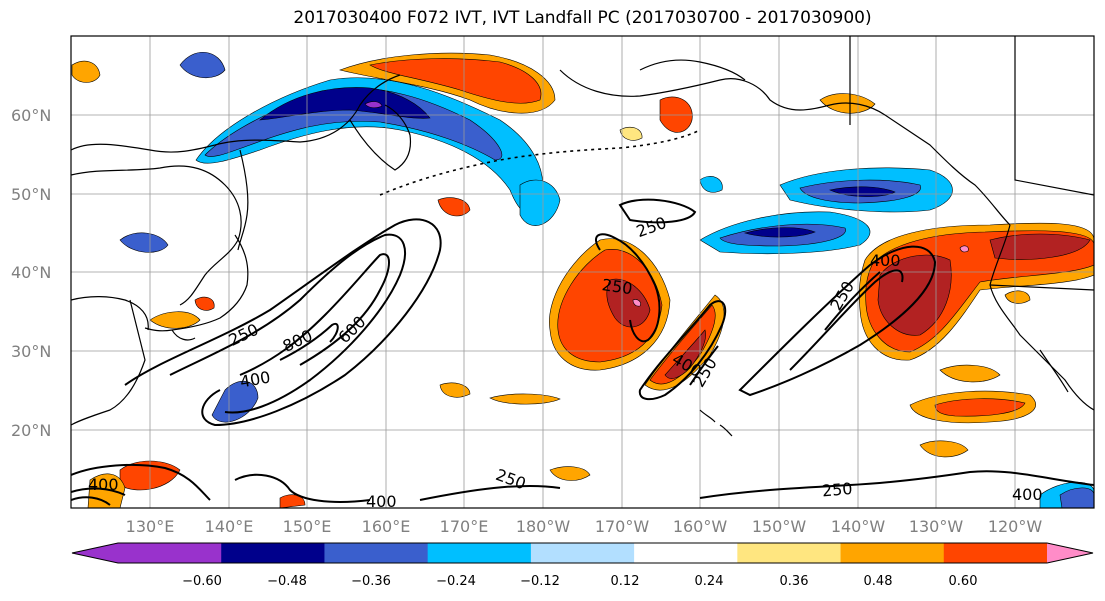  What do you see at coordinates (464, 526) in the screenshot?
I see `svg-text: 170°E` at bounding box center [464, 526].